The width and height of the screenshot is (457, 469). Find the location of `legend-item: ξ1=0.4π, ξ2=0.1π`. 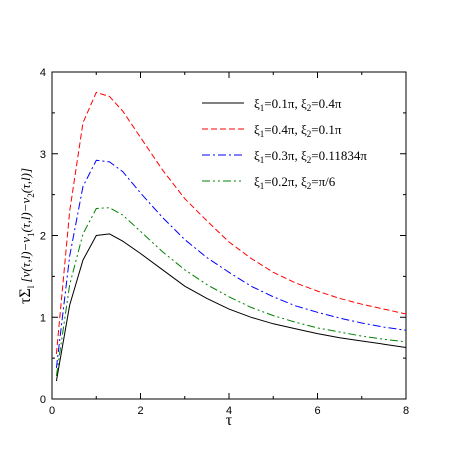

legend-item: ξ1=0.4π, ξ2=0.1π is located at coordinates (272, 130).